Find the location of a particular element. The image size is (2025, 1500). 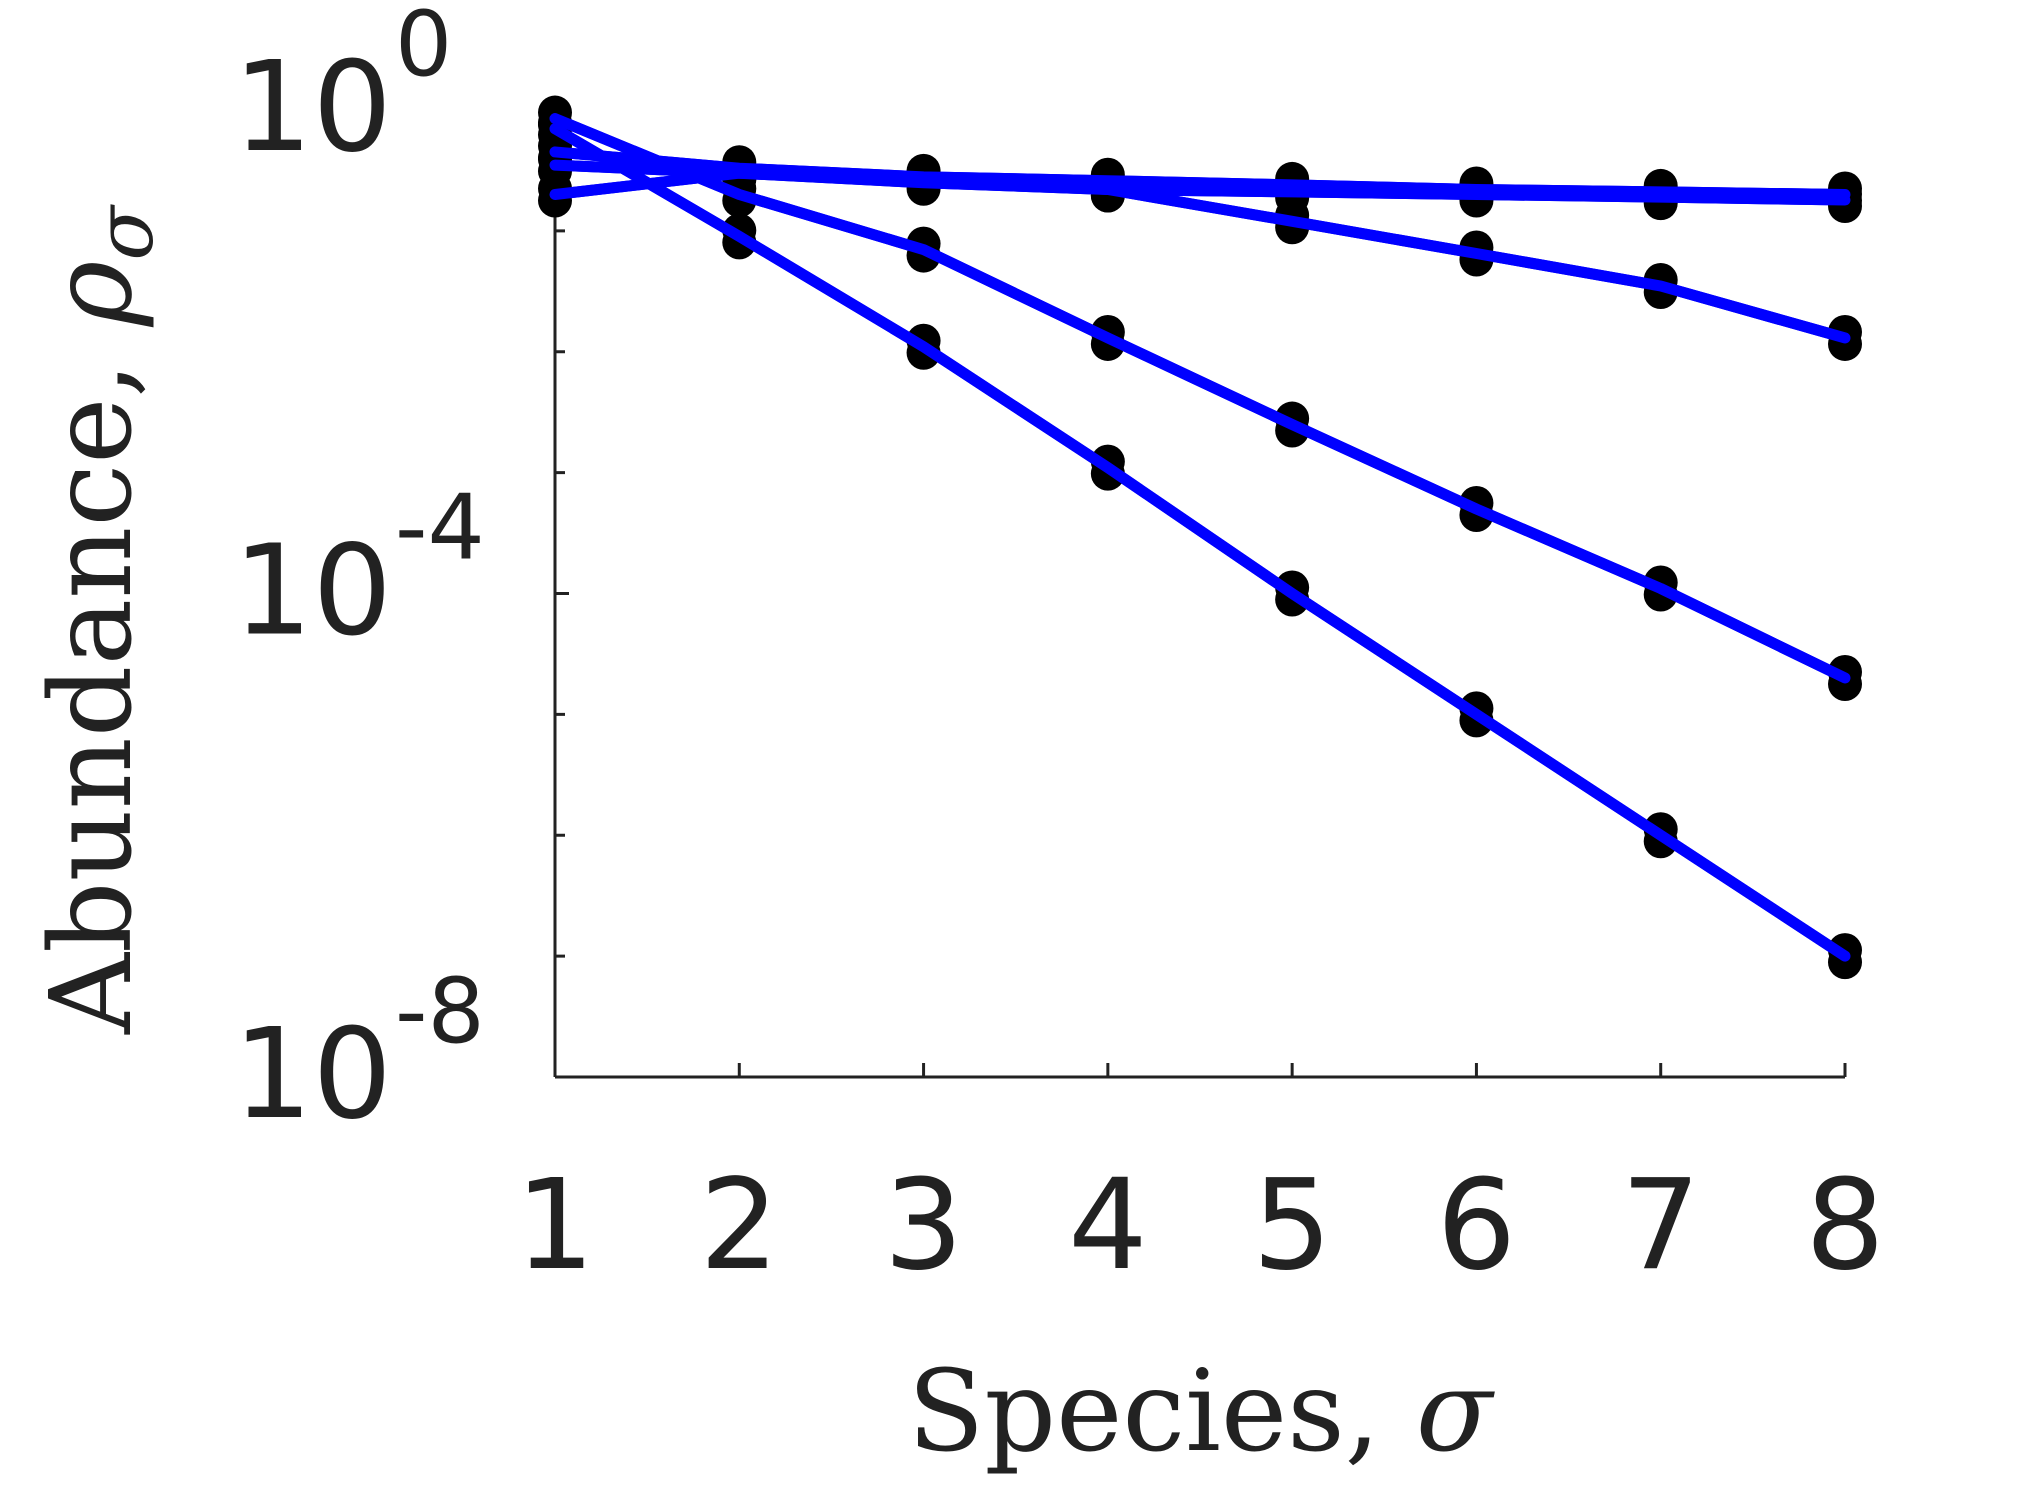

x-axis-label: Species, σ is located at coordinates (1201, 1412).